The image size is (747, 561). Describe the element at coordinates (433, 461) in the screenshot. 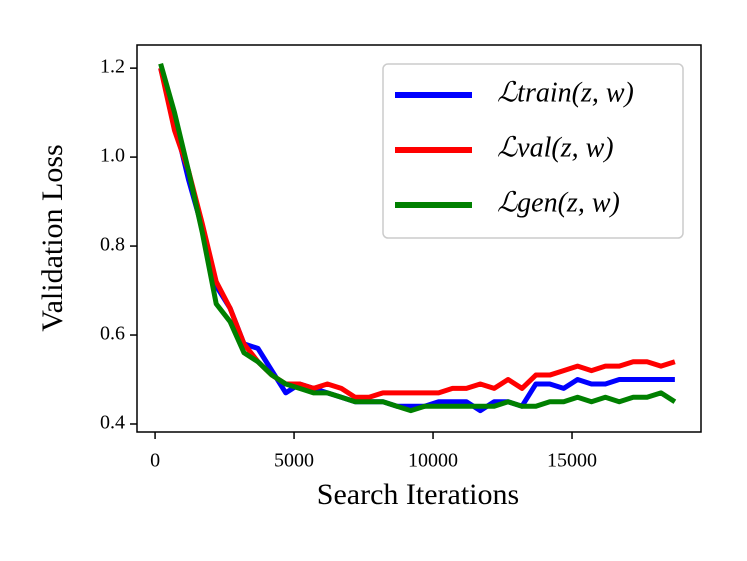

I see `x-tick-label: 10000` at that location.